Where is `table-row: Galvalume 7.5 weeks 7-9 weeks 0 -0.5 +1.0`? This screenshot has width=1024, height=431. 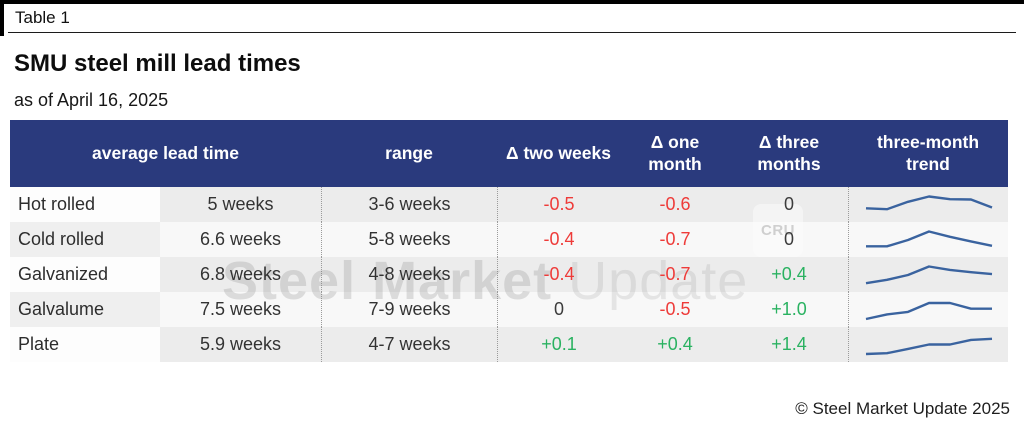 table-row: Galvalume 7.5 weeks 7-9 weeks 0 -0.5 +1.0 is located at coordinates (509, 309).